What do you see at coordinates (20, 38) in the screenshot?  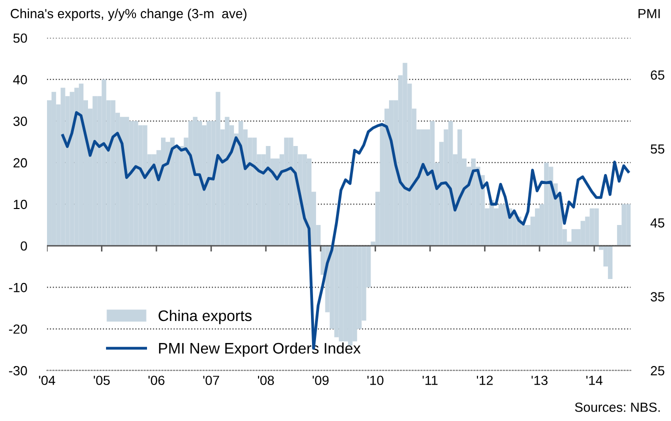 I see `y-tick-label: 50` at bounding box center [20, 38].